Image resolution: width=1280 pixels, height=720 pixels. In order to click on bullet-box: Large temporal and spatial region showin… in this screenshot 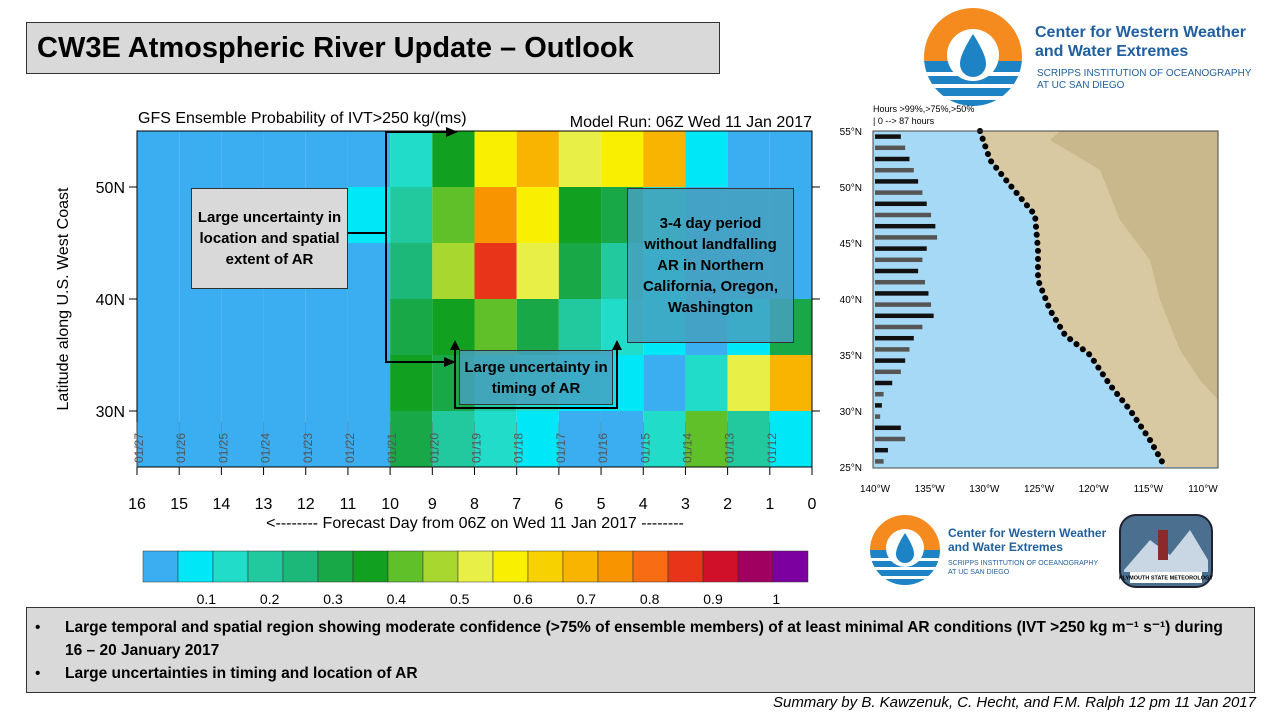, I will do `click(640, 650)`.